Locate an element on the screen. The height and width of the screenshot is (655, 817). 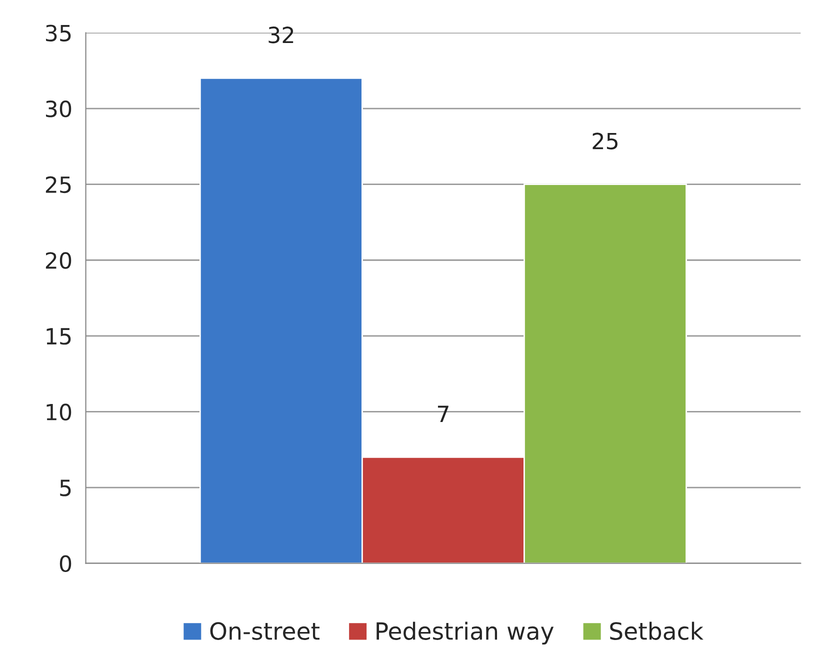
y-tick-label: 10 is located at coordinates (59, 412).